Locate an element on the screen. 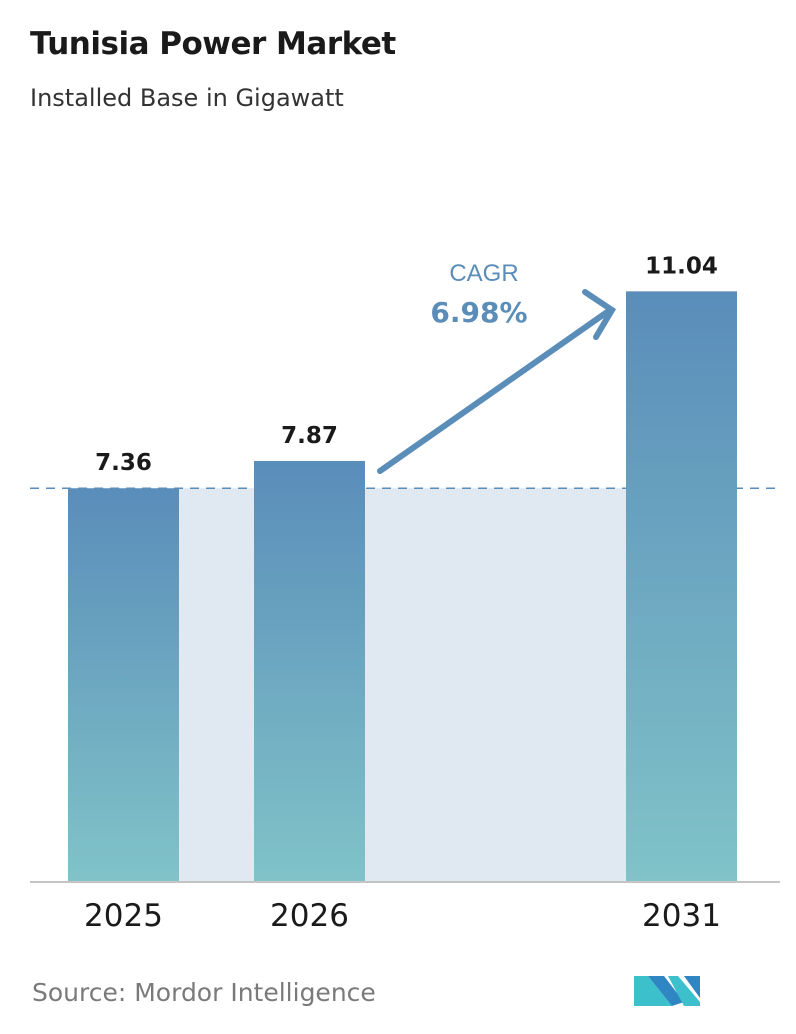 This screenshot has width=796, height=1034. value-label: 7.87 is located at coordinates (309, 436).